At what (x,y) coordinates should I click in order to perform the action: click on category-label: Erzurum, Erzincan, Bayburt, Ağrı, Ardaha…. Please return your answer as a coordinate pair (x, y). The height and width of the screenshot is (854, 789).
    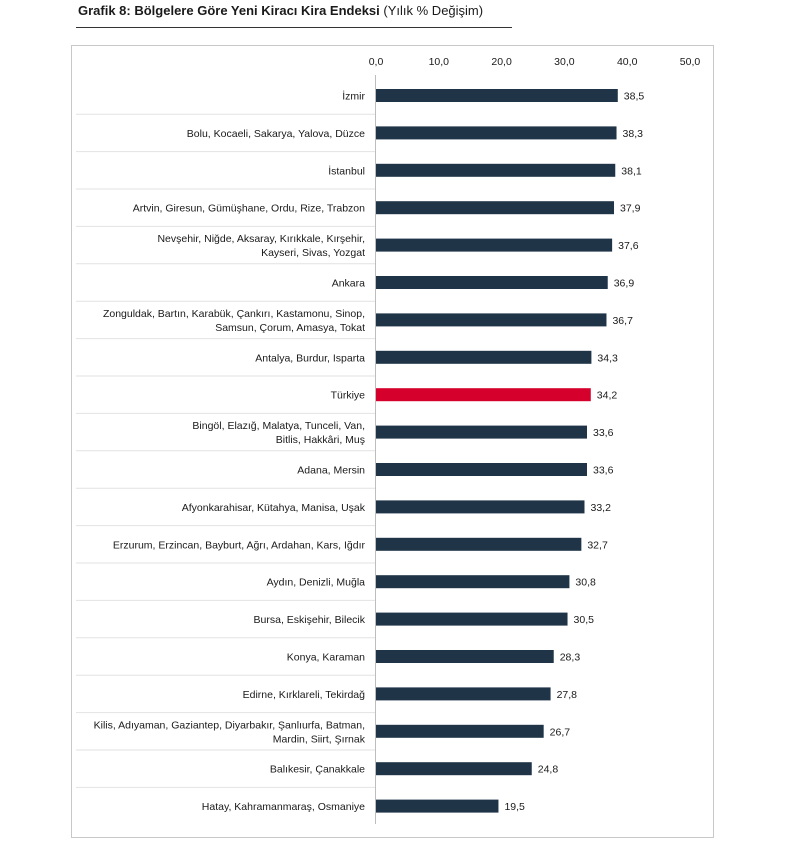
    Looking at the image, I should click on (239, 545).